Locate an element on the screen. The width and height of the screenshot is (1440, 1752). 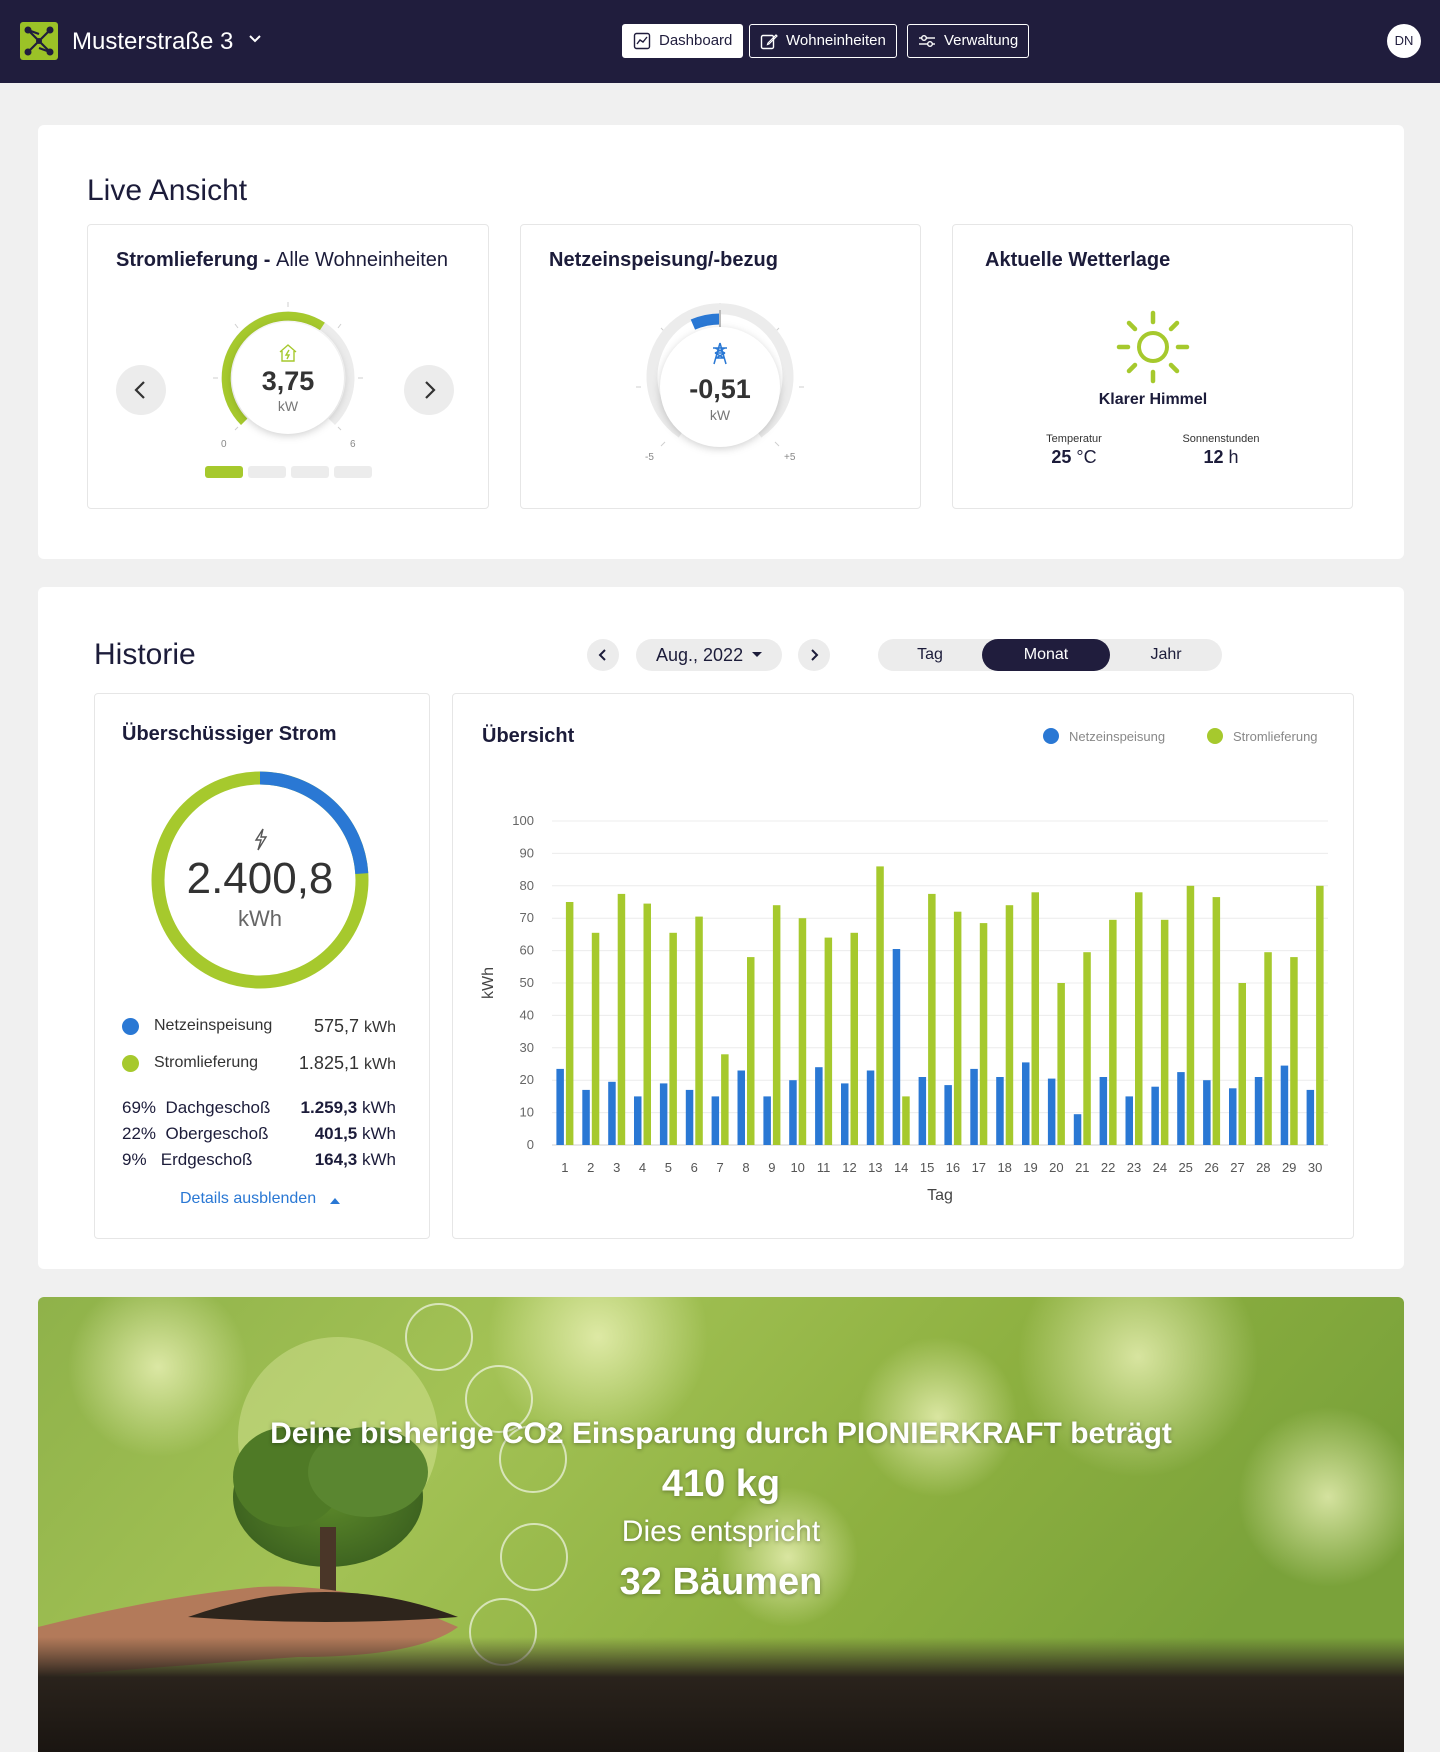
surplus-donut is located at coordinates (260, 880).